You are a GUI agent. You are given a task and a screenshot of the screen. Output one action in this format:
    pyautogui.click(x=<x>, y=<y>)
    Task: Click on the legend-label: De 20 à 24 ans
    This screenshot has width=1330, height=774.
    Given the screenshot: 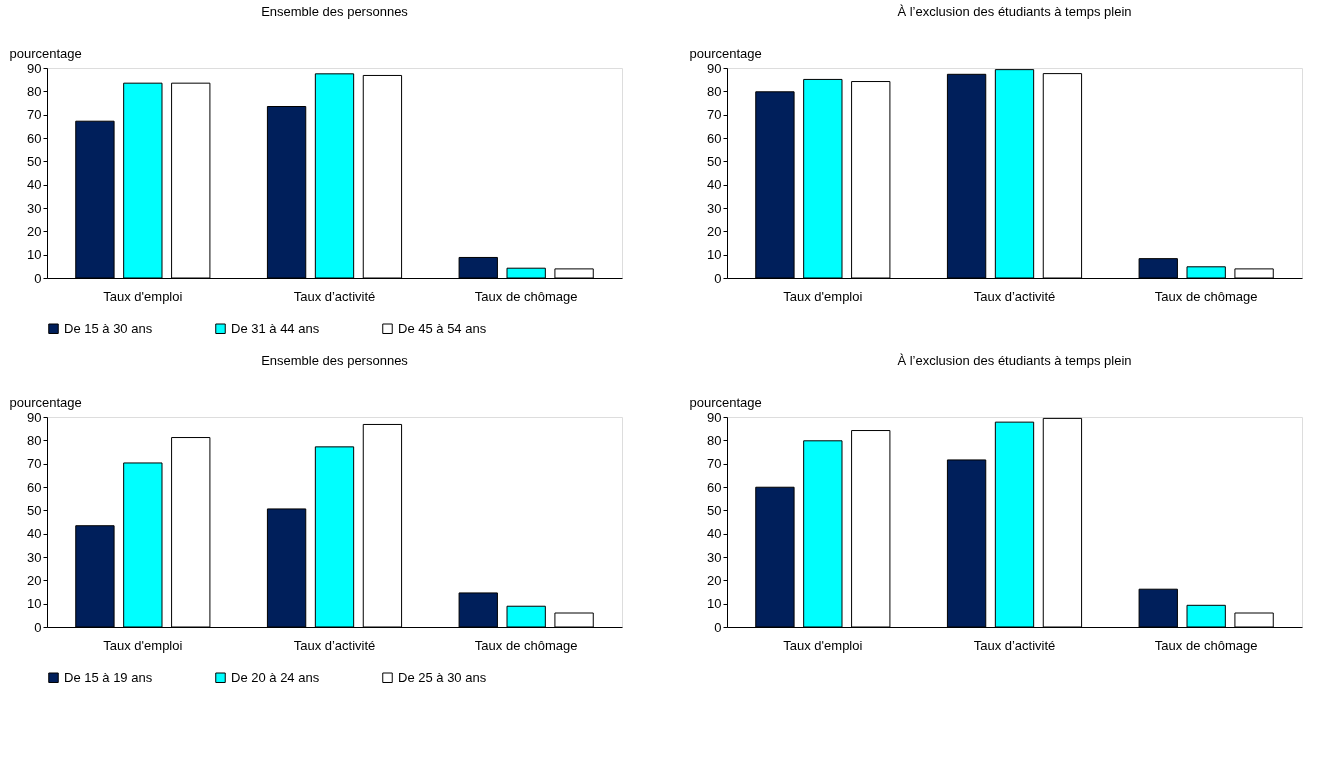 What is the action you would take?
    pyautogui.click(x=275, y=677)
    